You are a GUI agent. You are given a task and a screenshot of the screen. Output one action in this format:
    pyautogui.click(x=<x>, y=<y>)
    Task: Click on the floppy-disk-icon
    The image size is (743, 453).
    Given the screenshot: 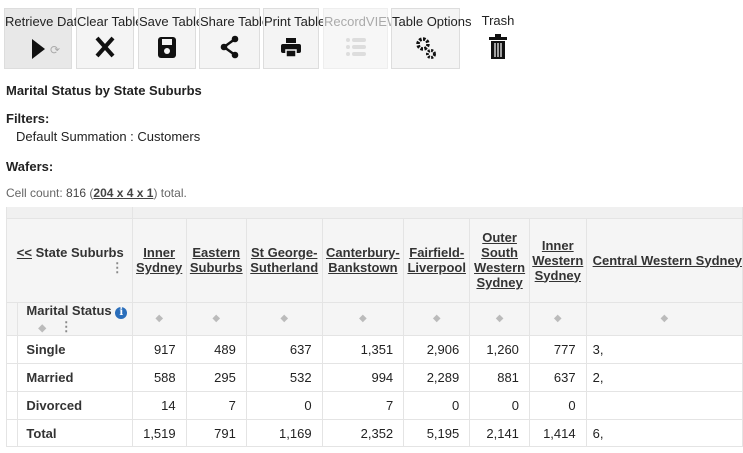 What is the action you would take?
    pyautogui.click(x=167, y=48)
    